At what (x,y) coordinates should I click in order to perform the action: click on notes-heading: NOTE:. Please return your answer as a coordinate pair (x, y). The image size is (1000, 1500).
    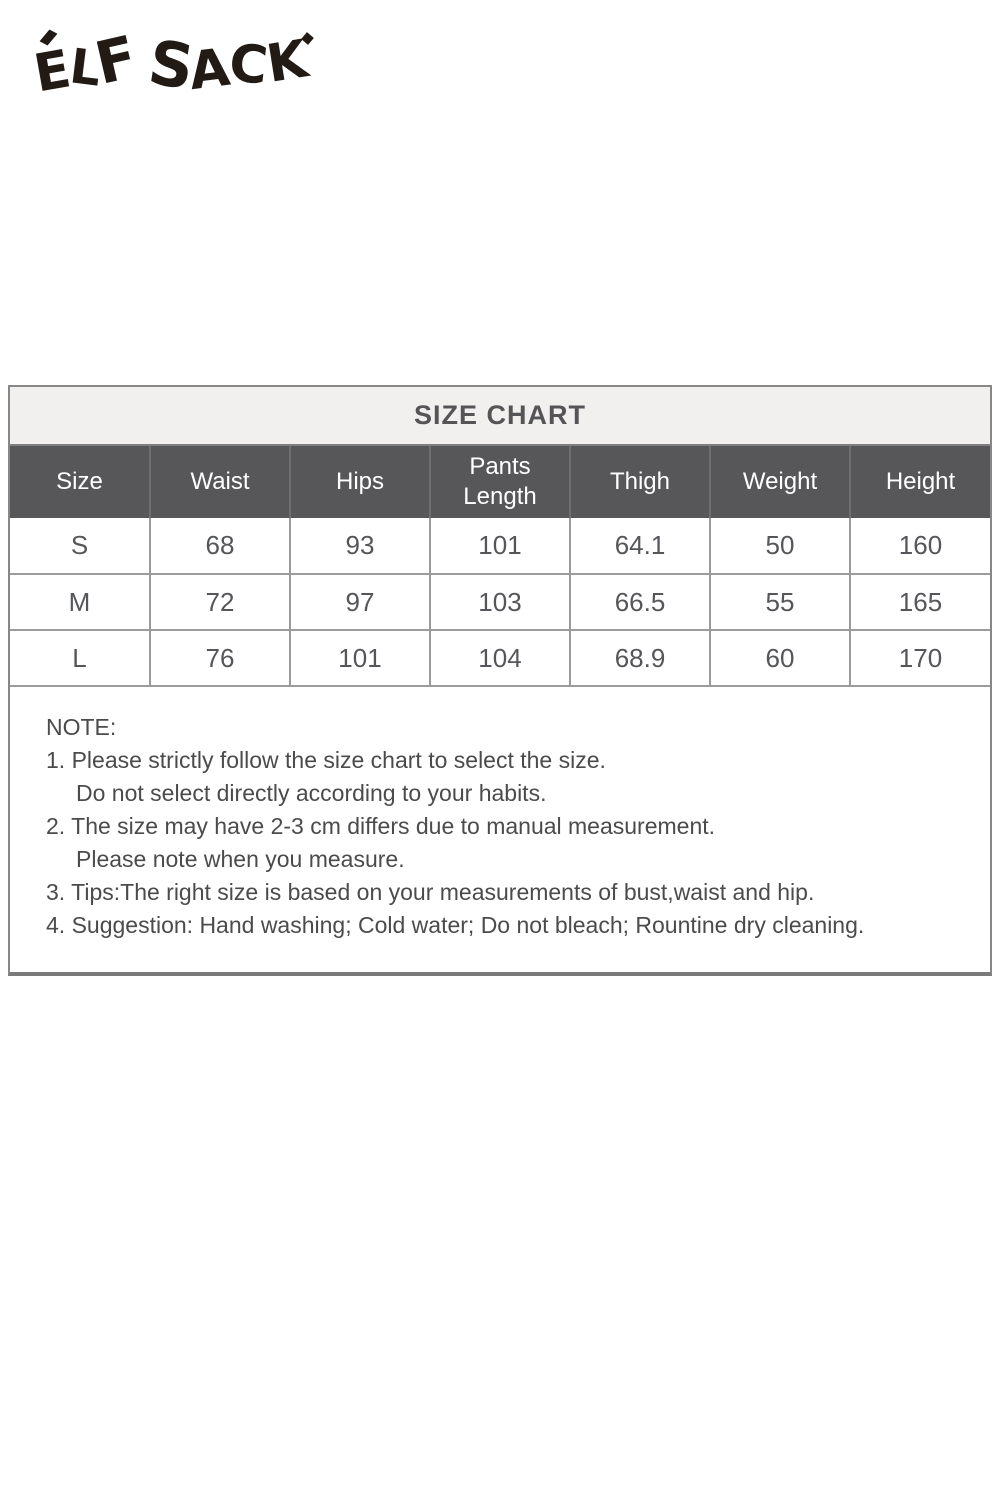
    Looking at the image, I should click on (81, 727).